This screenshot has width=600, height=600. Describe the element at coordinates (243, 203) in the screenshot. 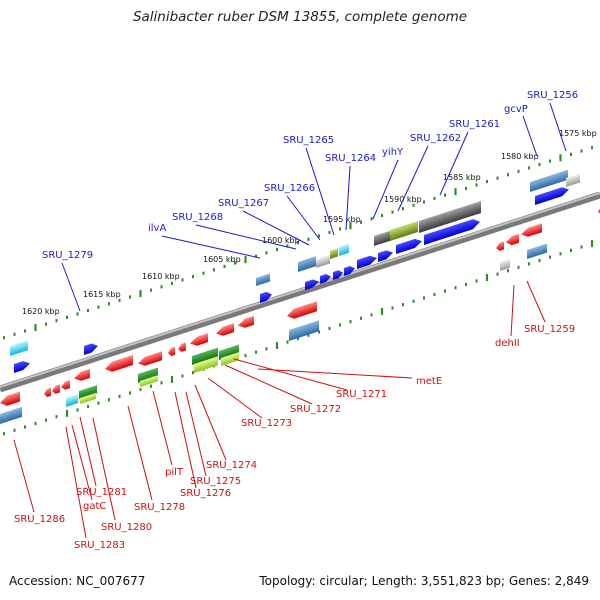

I see `forward-gene-label: SRU_1267` at that location.